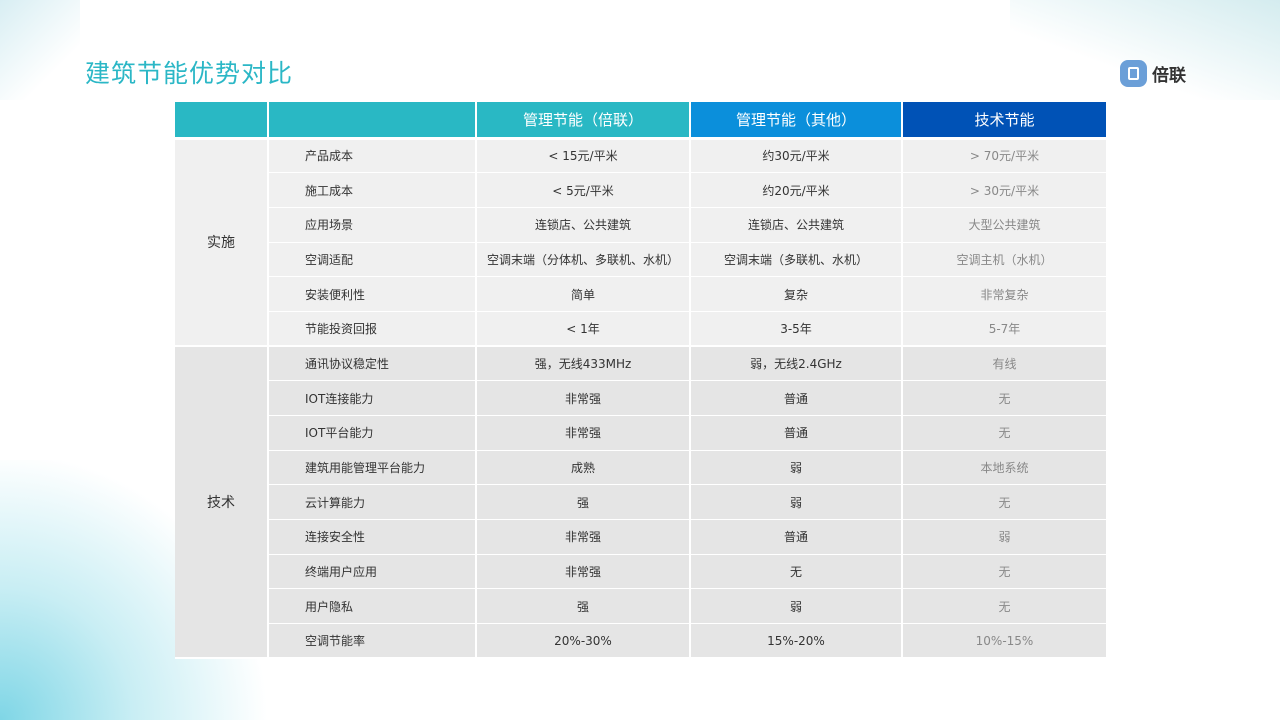  What do you see at coordinates (40, 50) in the screenshot?
I see `decorative-pattern-top-left` at bounding box center [40, 50].